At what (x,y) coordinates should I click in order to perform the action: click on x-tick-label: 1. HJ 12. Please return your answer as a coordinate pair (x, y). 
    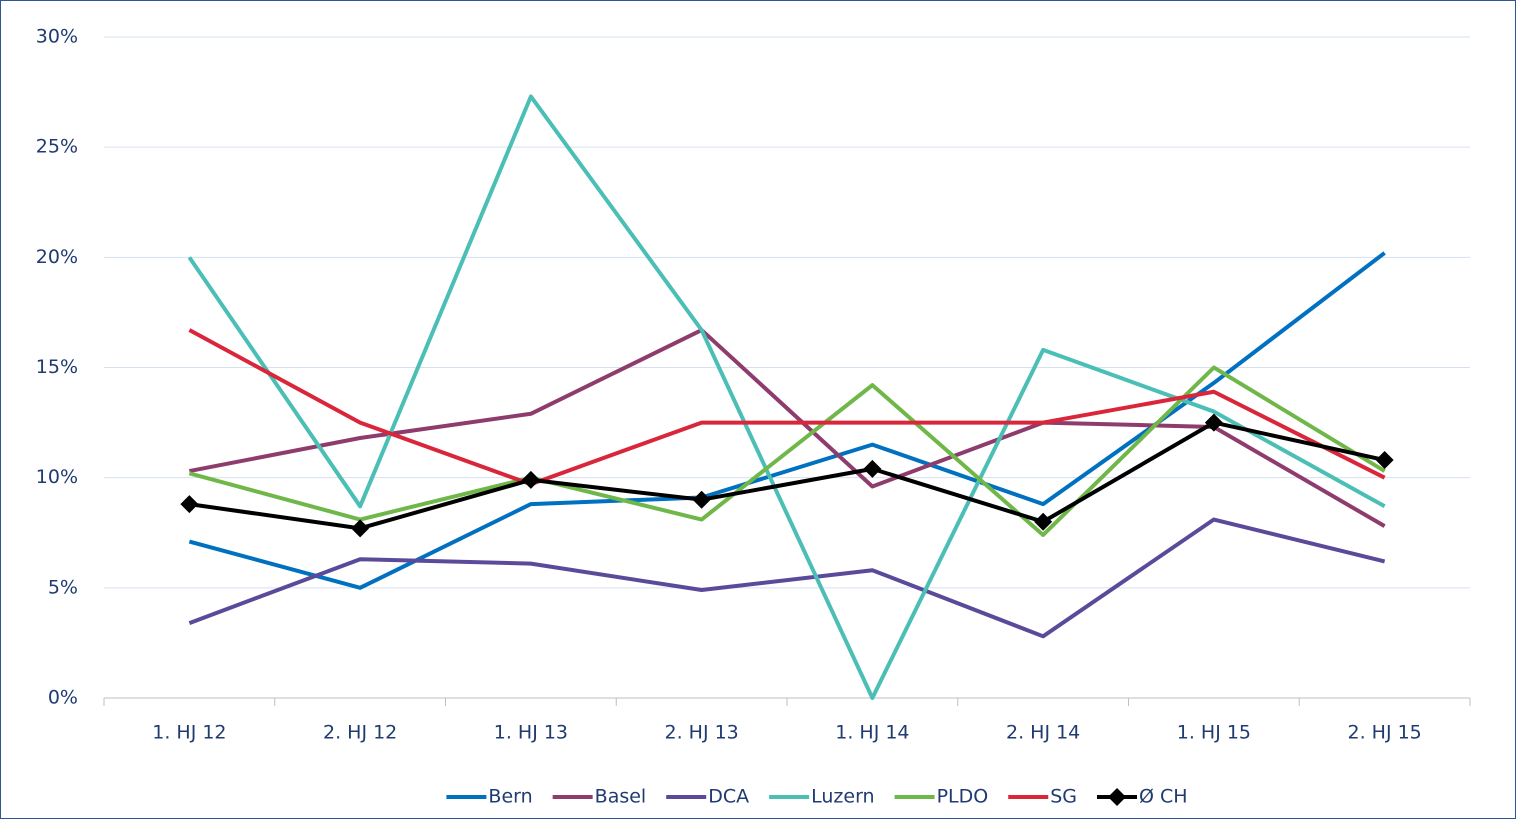
    Looking at the image, I should click on (189, 733).